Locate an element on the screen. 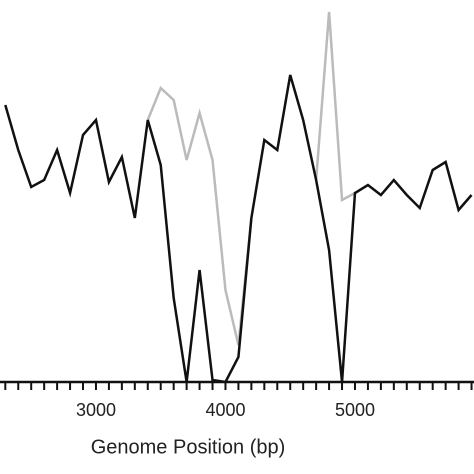 The height and width of the screenshot is (474, 474). x-tick-label: 5000 is located at coordinates (355, 410).